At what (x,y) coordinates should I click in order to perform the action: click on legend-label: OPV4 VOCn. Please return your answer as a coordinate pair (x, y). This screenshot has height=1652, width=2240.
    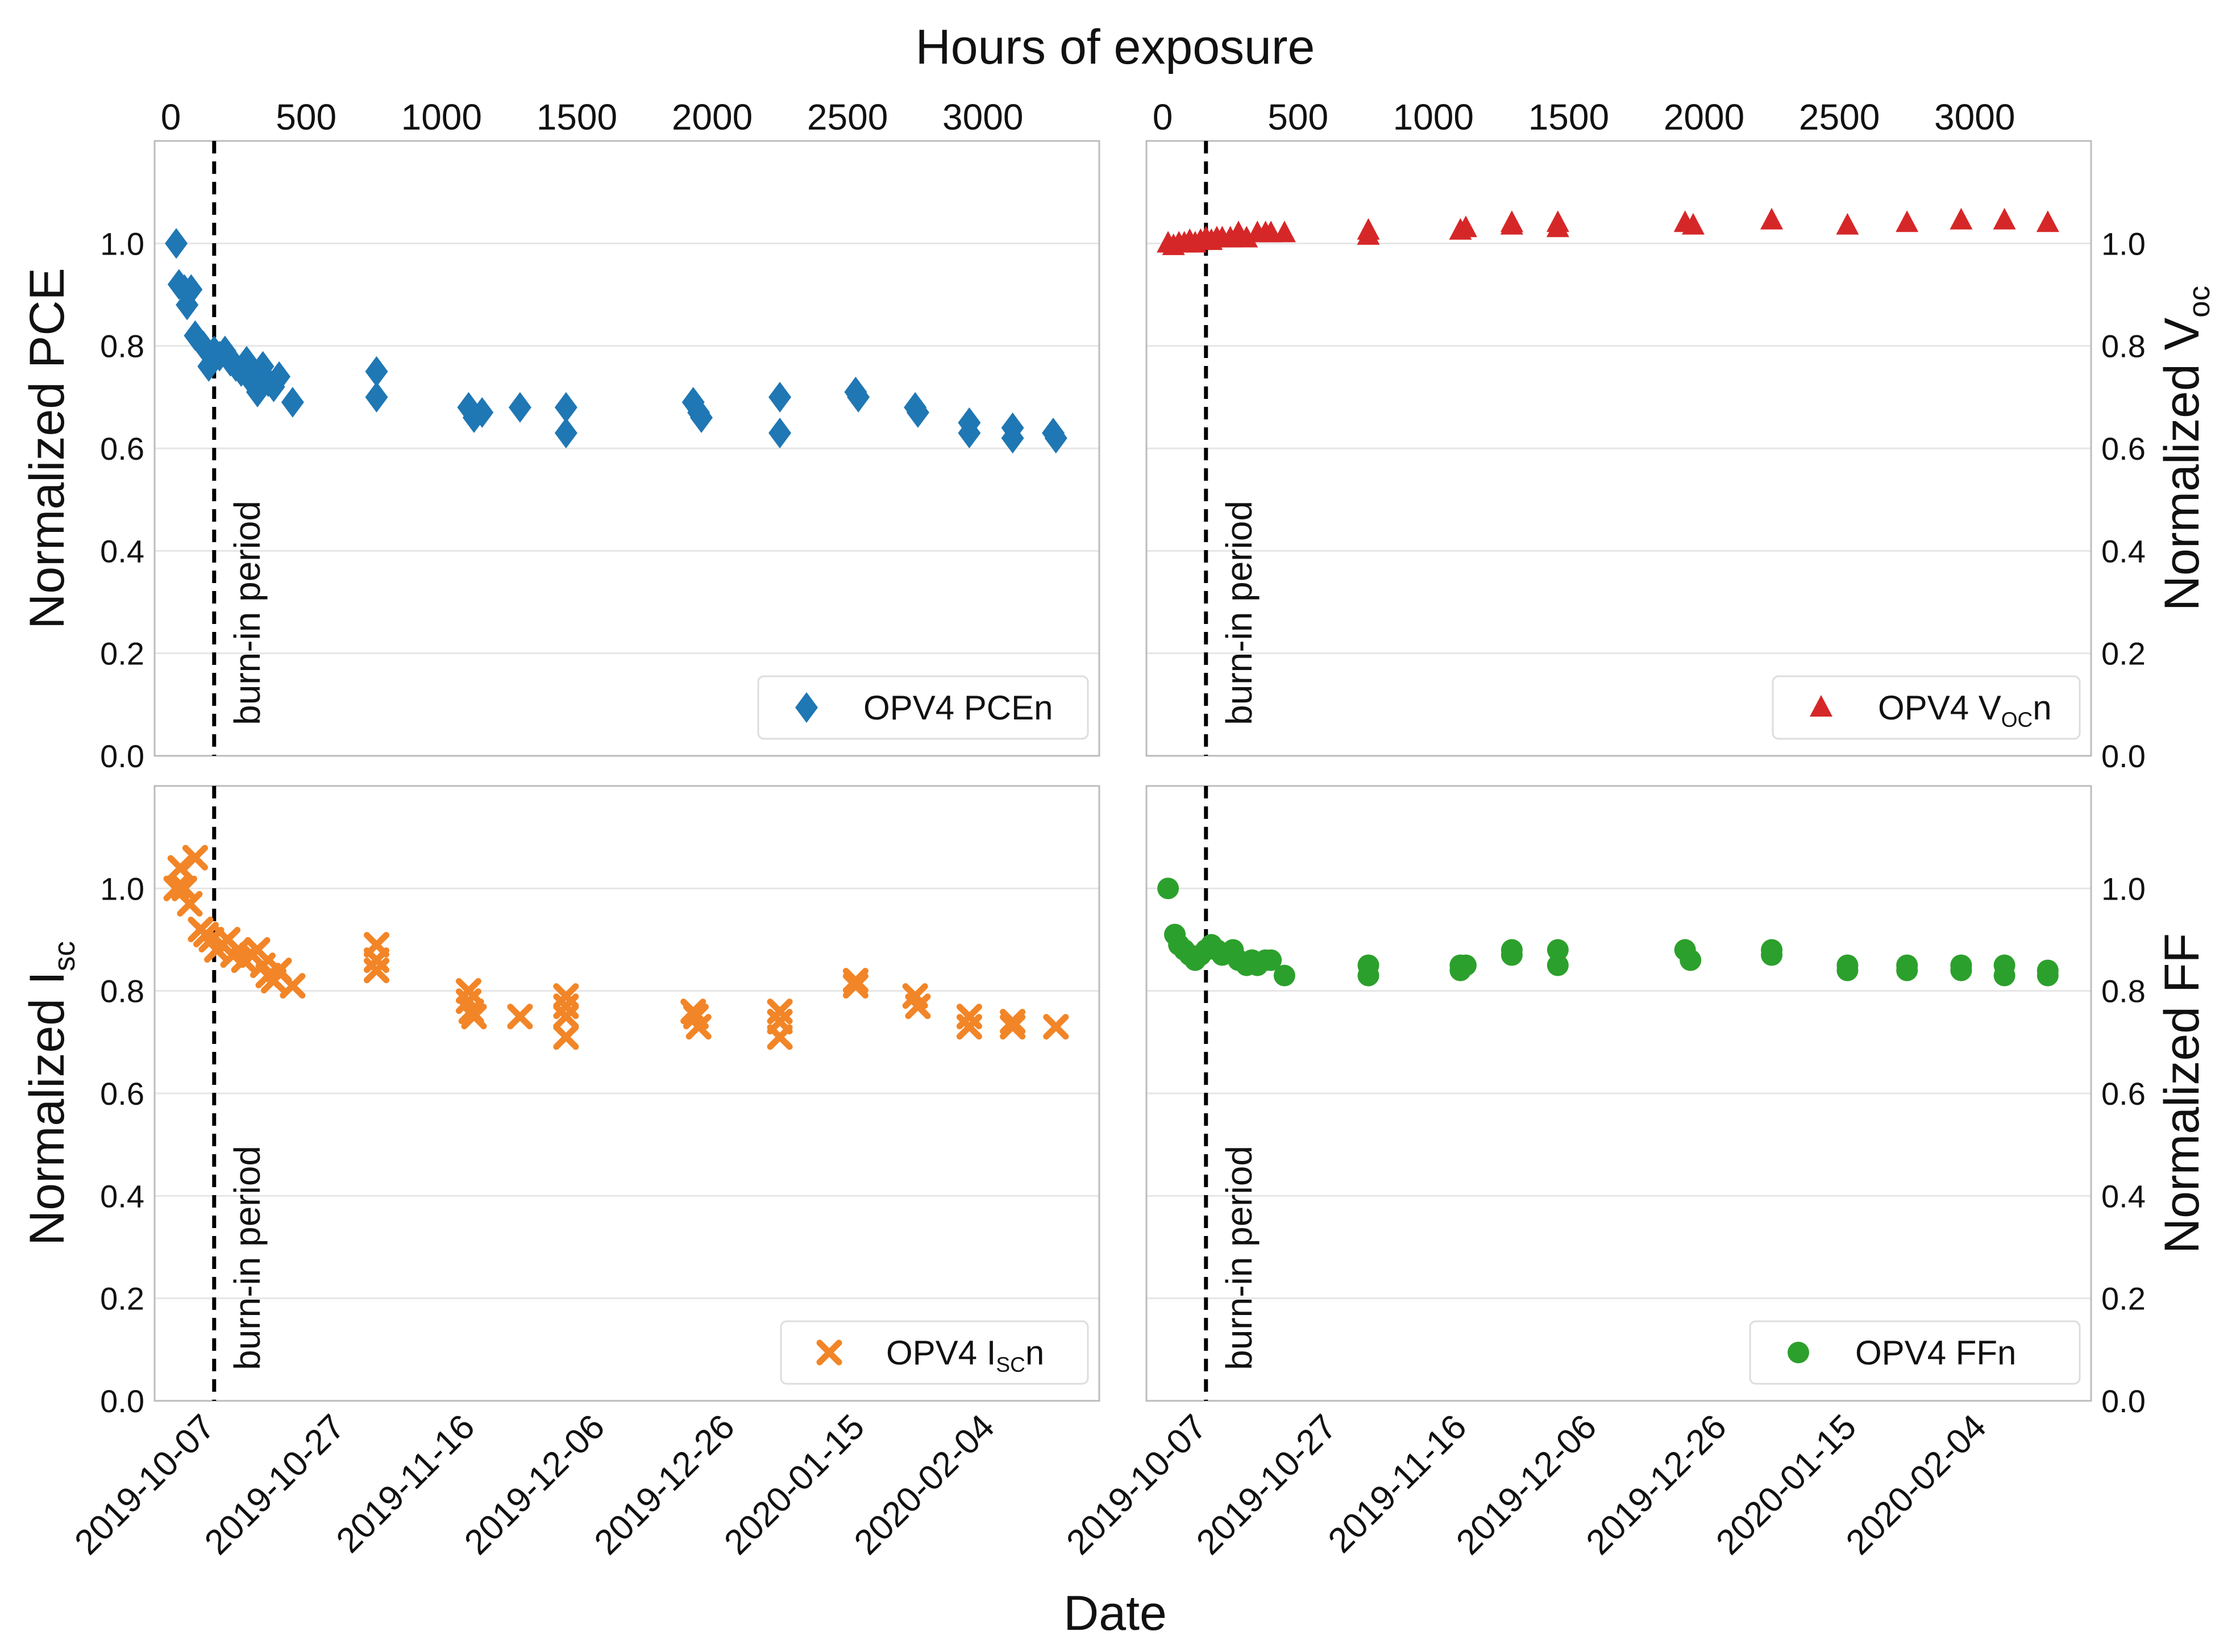
    Looking at the image, I should click on (1965, 710).